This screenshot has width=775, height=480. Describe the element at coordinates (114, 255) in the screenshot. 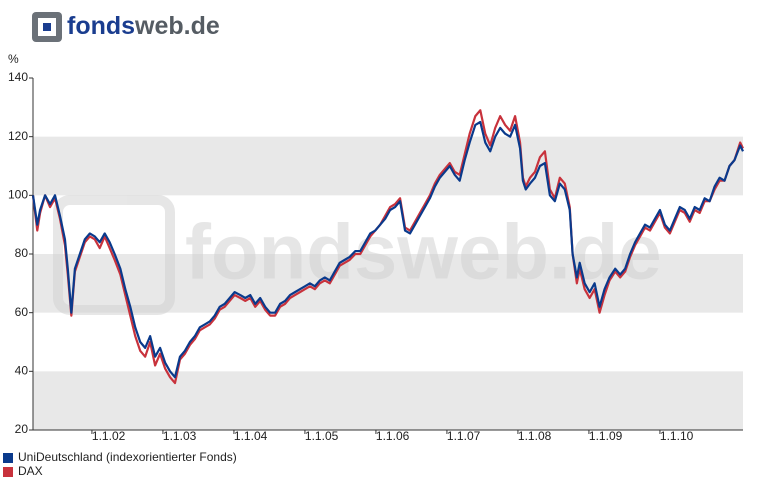

I see `watermark-icon` at that location.